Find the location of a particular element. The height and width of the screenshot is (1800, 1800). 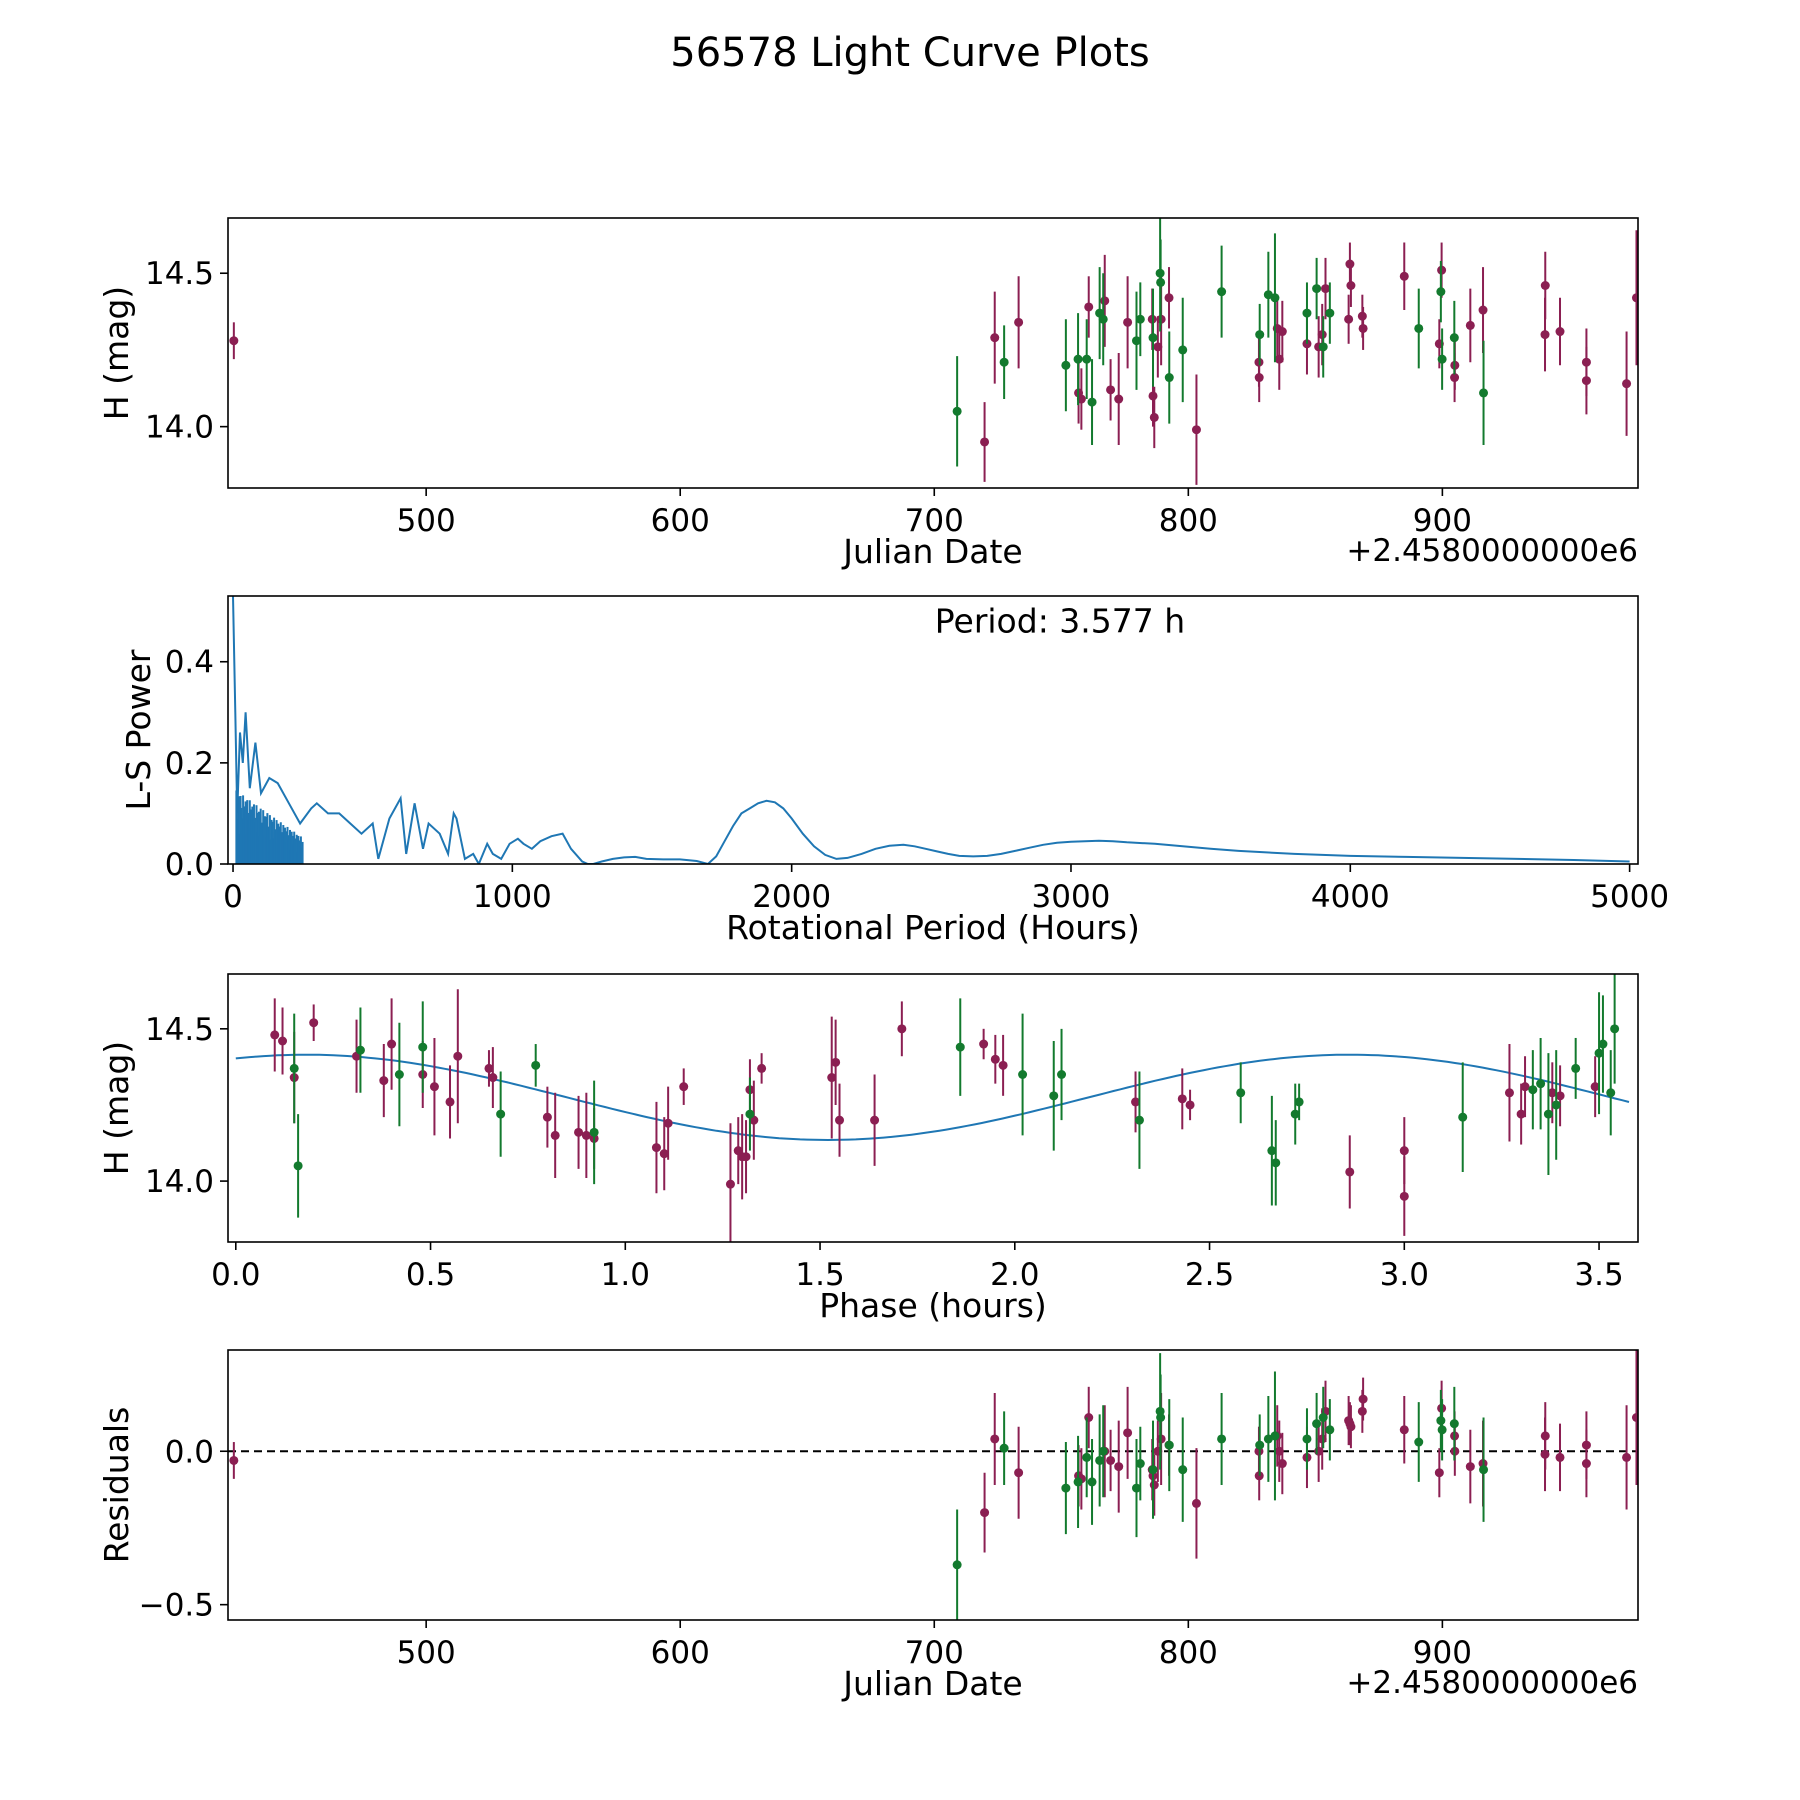

phased-y-axis-label: H (mag) is located at coordinates (116, 1108).